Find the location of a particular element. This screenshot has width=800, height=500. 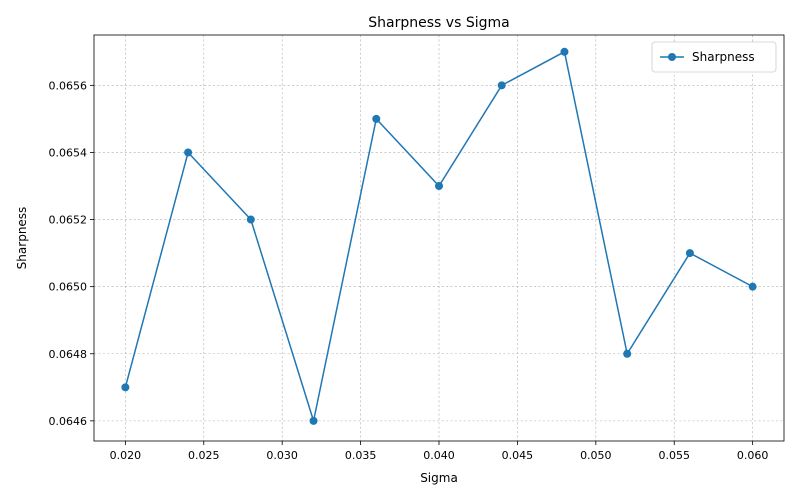

legend: Sharpness is located at coordinates (714, 57).